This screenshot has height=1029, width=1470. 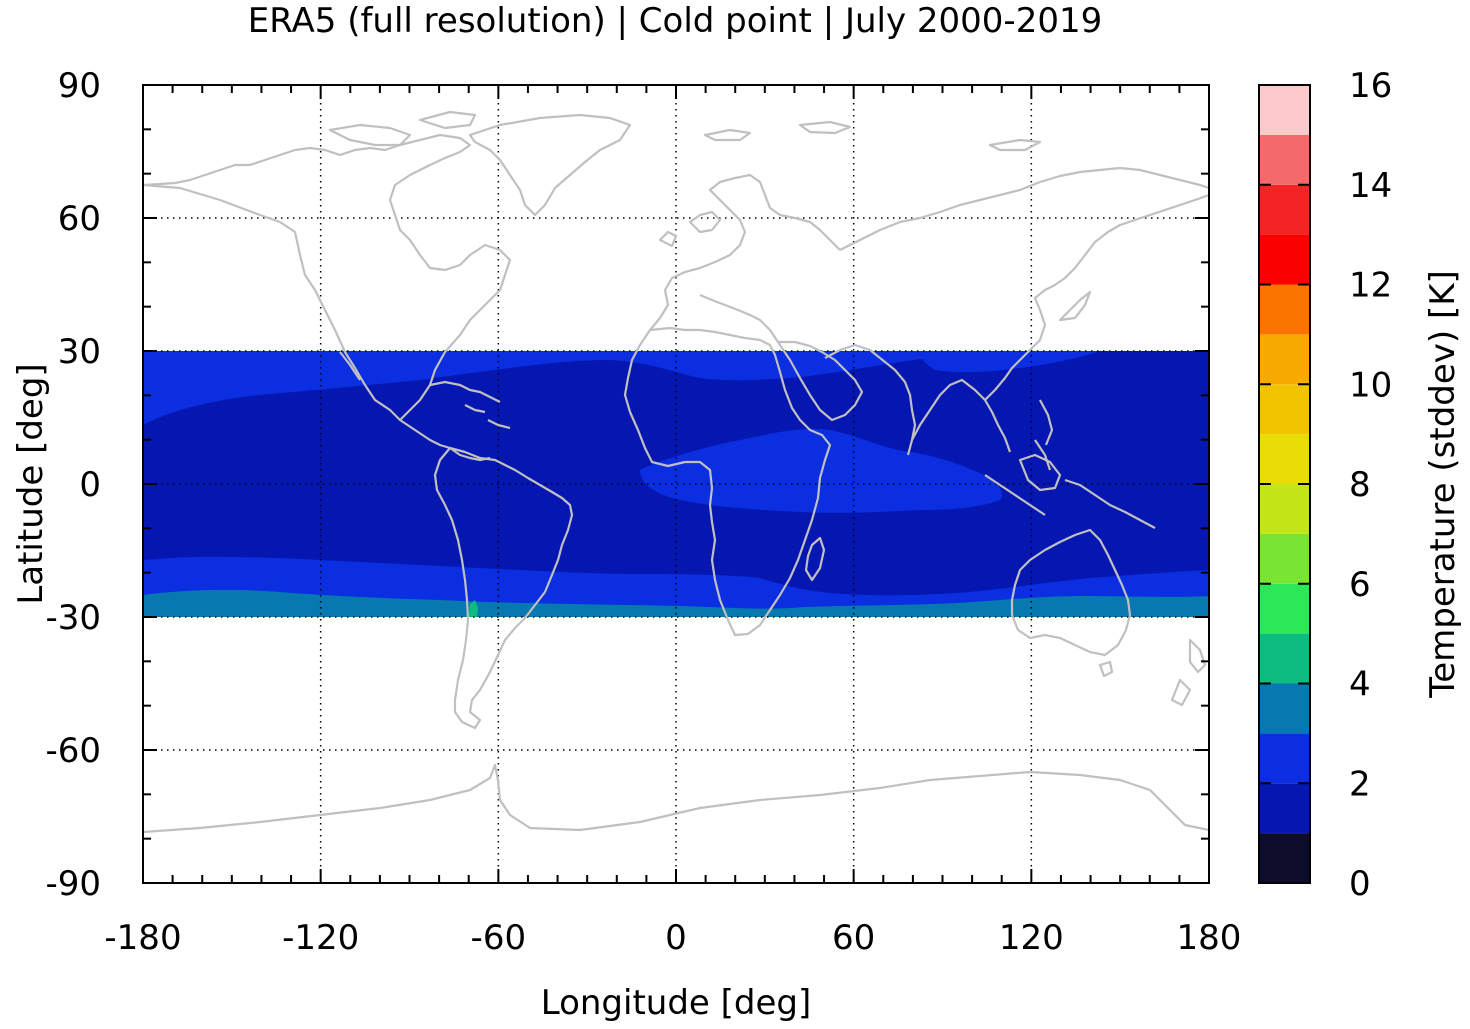 What do you see at coordinates (1024, 311) in the screenshot?
I see `coastline-asia` at bounding box center [1024, 311].